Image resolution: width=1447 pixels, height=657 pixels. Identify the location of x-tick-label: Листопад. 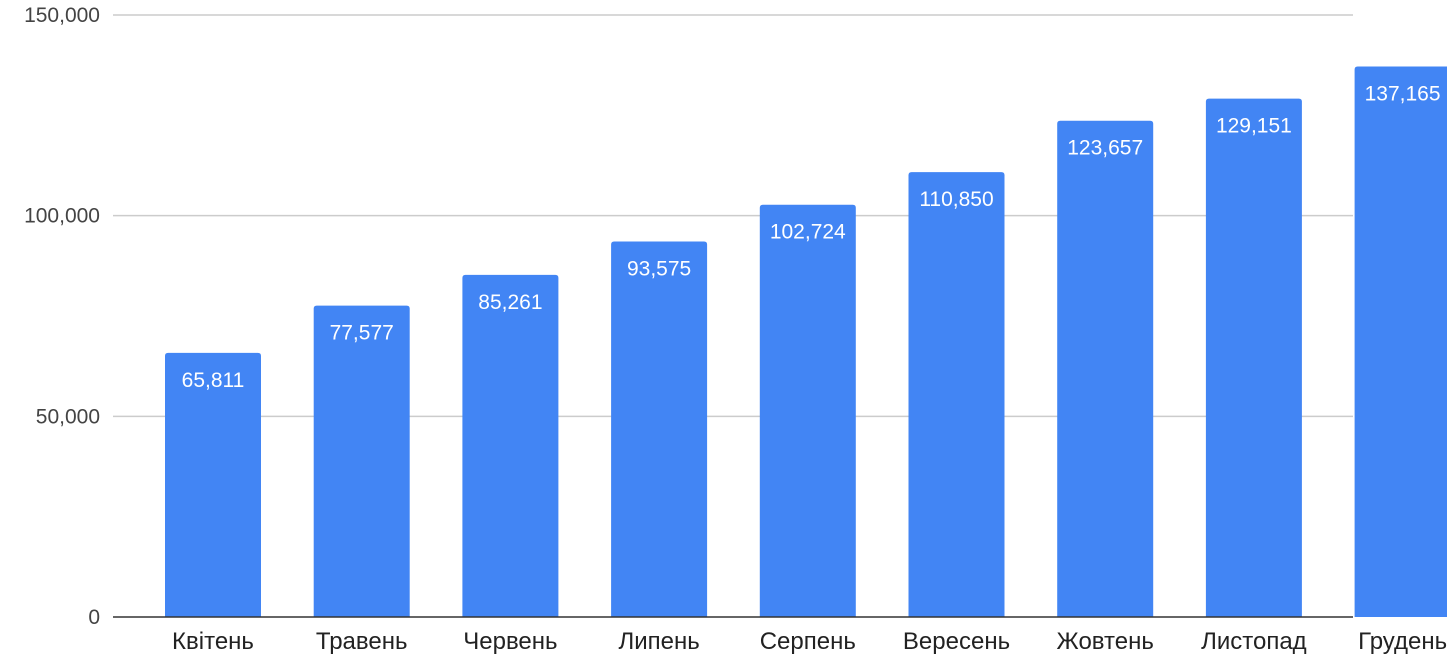
(1254, 641).